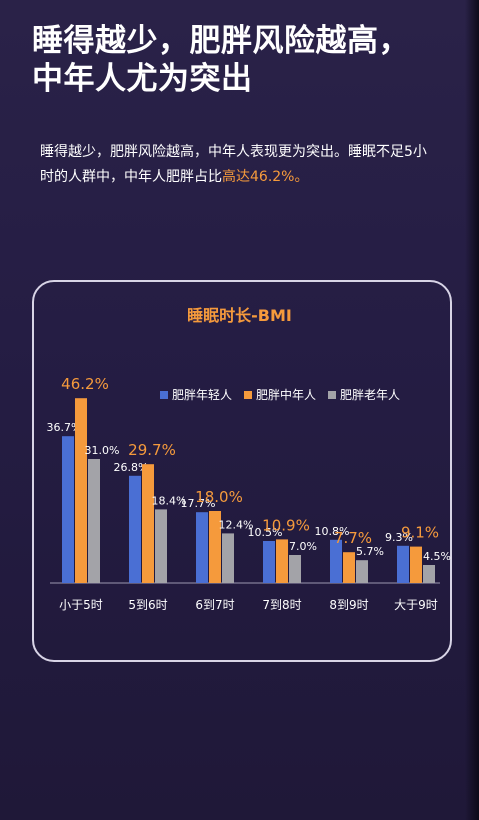 The height and width of the screenshot is (820, 479). Describe the element at coordinates (221, 41) in the screenshot. I see `title-line-1: 睡得越少，肥胖风险越高，` at that location.